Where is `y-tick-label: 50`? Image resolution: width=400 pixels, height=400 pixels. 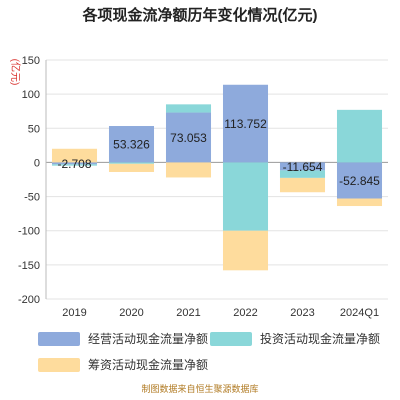
y-tick-label: 50 is located at coordinates (34, 129).